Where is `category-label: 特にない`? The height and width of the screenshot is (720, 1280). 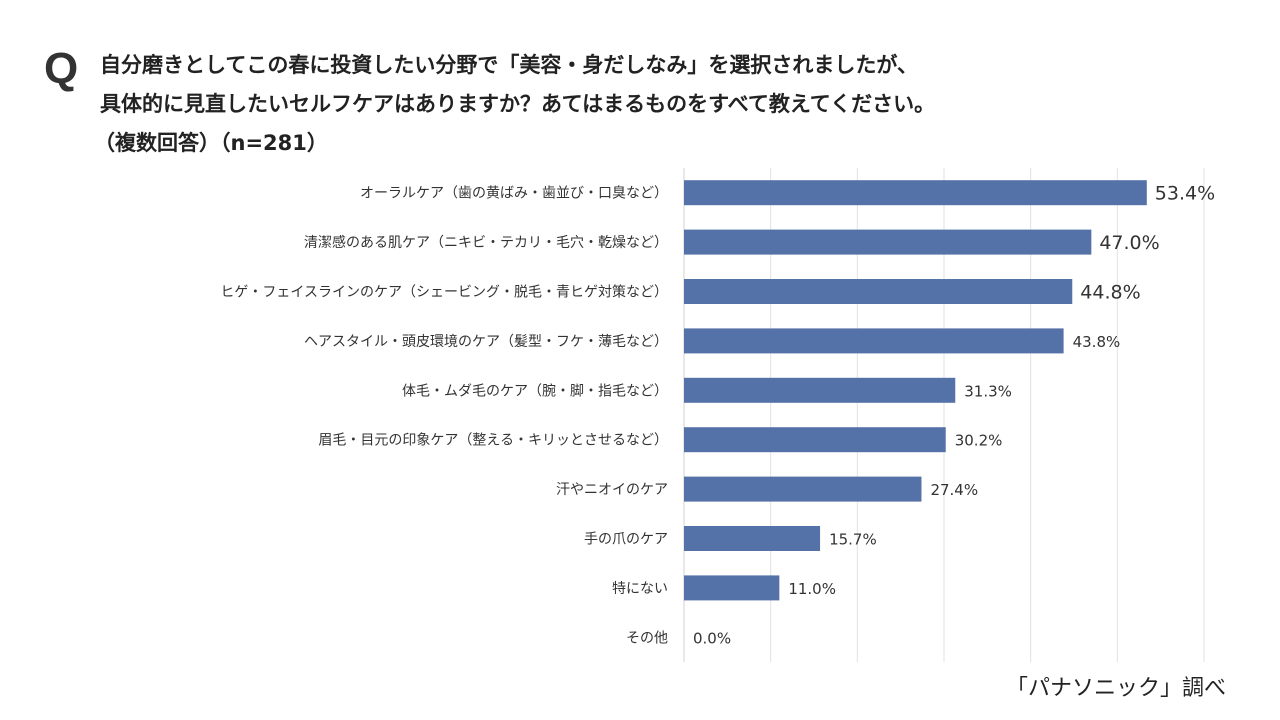
category-label: 特にない is located at coordinates (640, 589).